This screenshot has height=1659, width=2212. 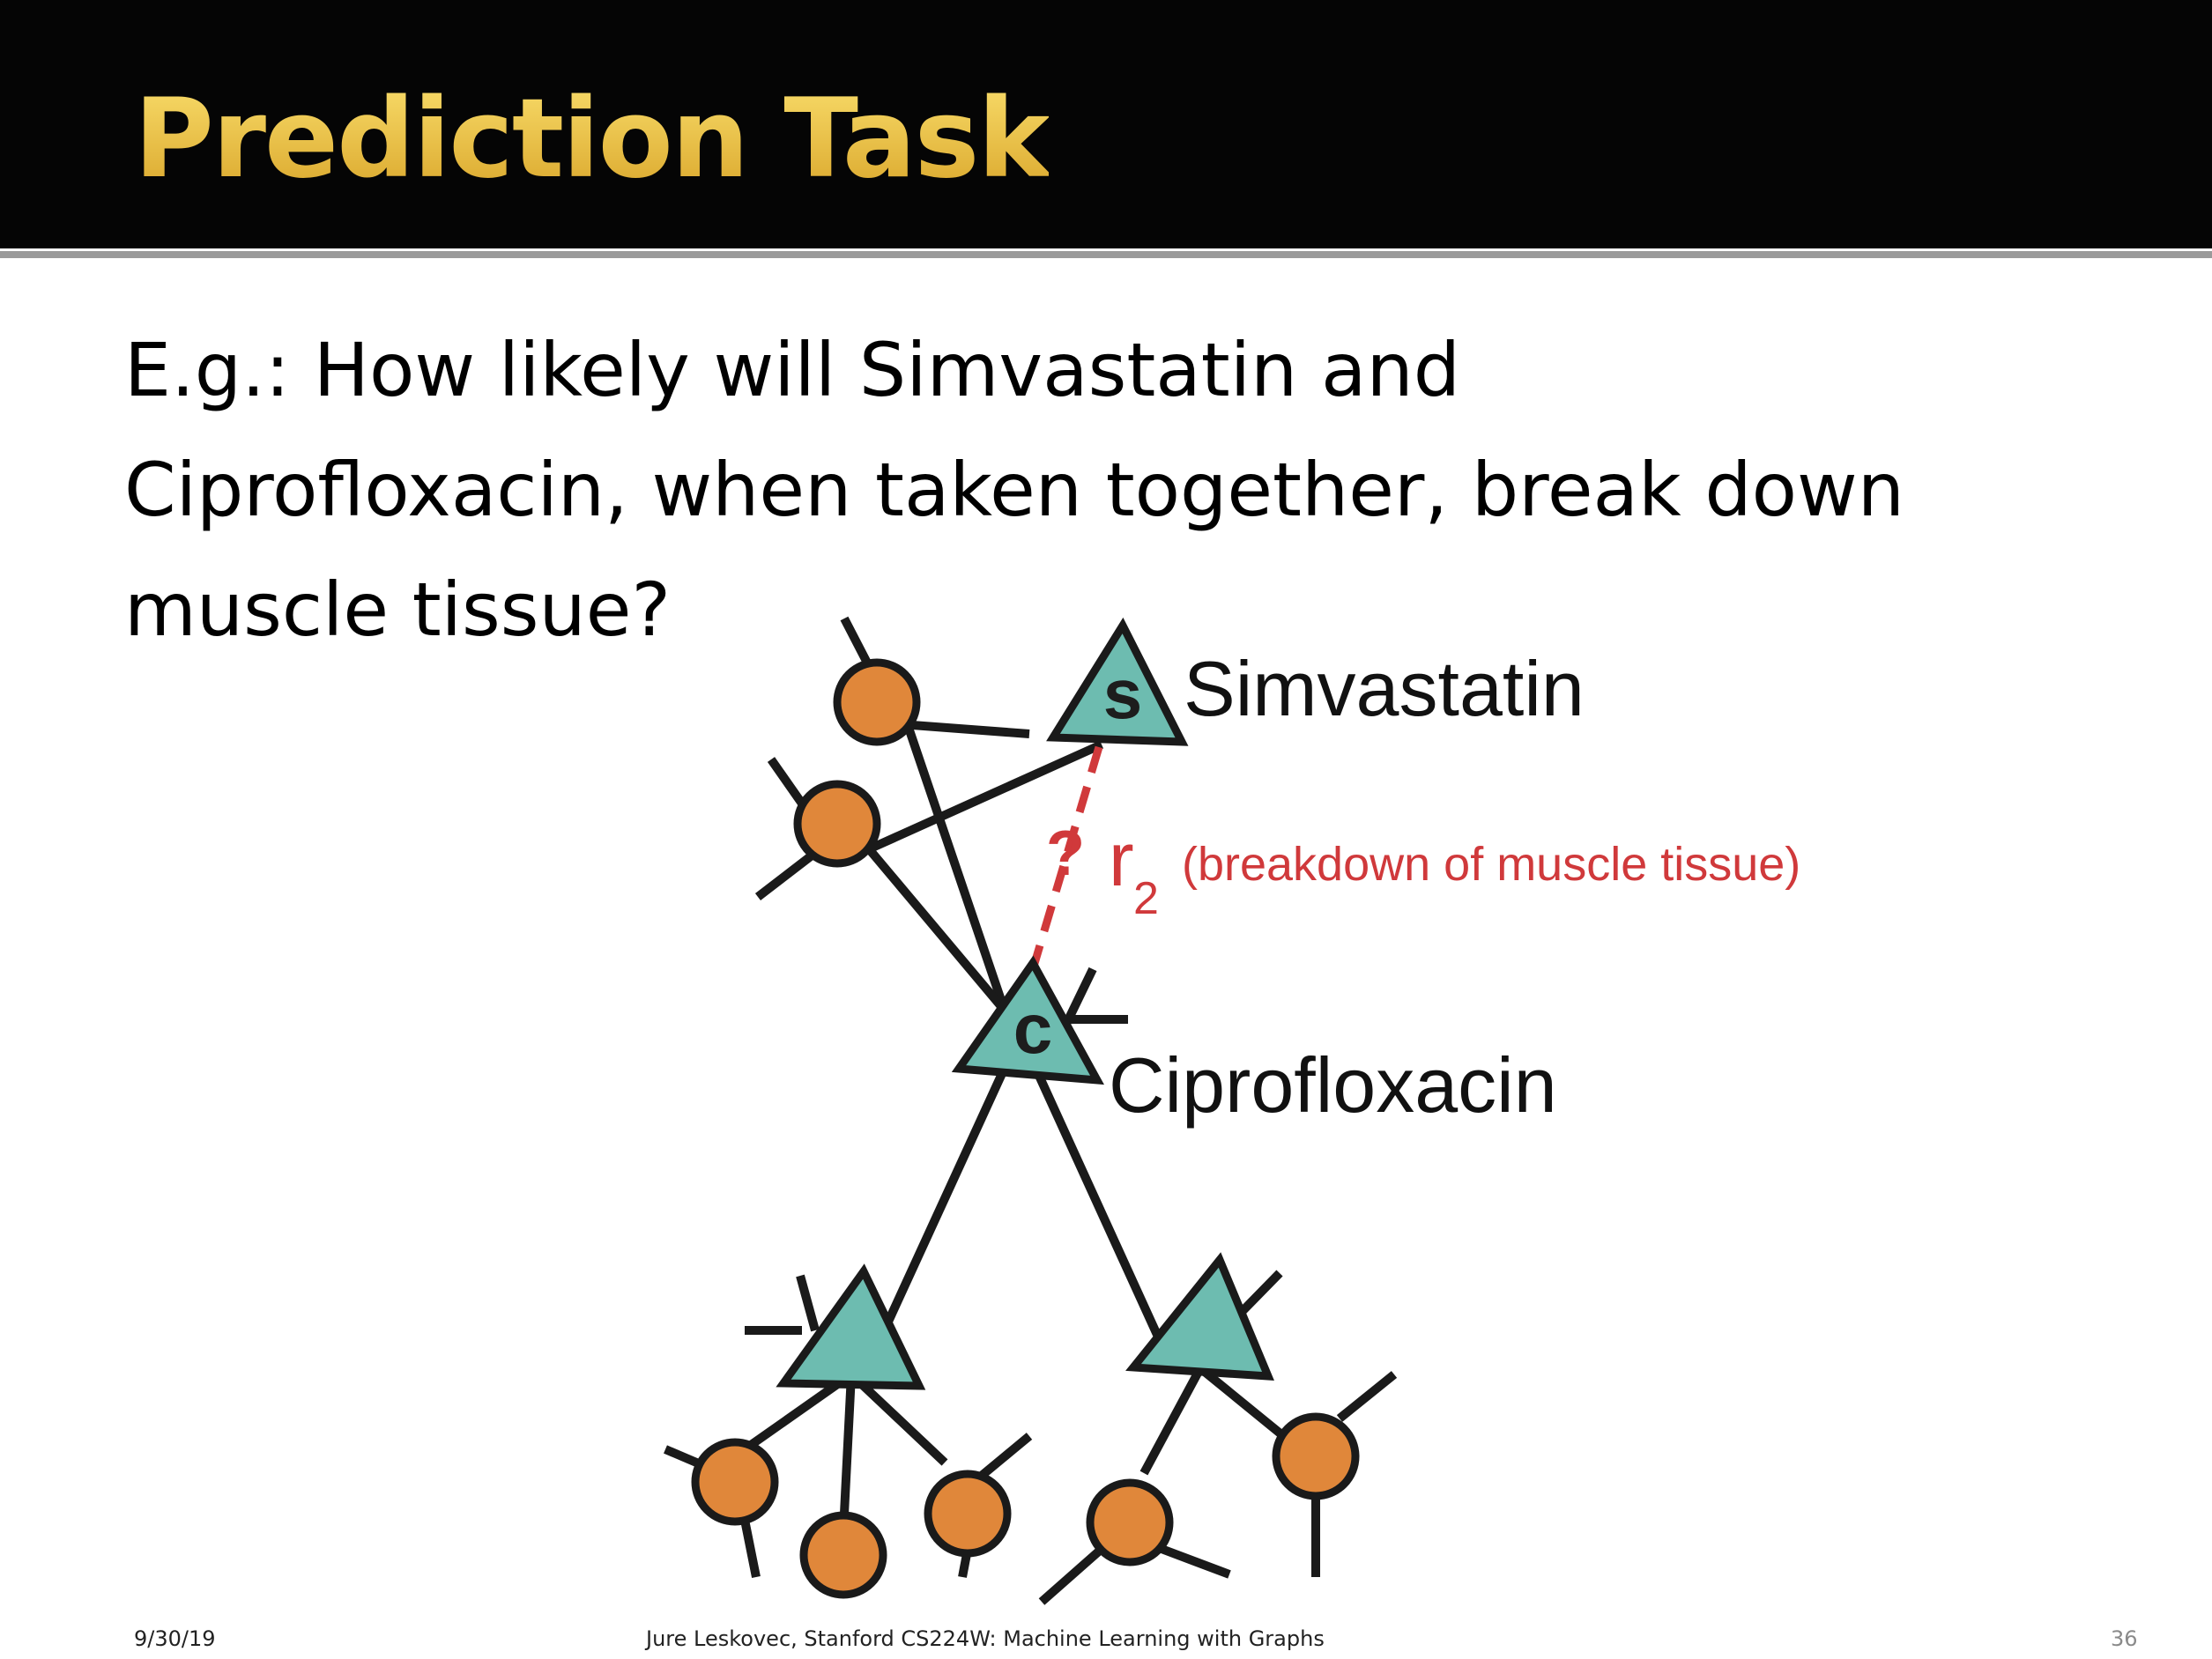 What do you see at coordinates (1491, 864) in the screenshot?
I see `relation-description: (breakdown of muscle tissue)` at bounding box center [1491, 864].